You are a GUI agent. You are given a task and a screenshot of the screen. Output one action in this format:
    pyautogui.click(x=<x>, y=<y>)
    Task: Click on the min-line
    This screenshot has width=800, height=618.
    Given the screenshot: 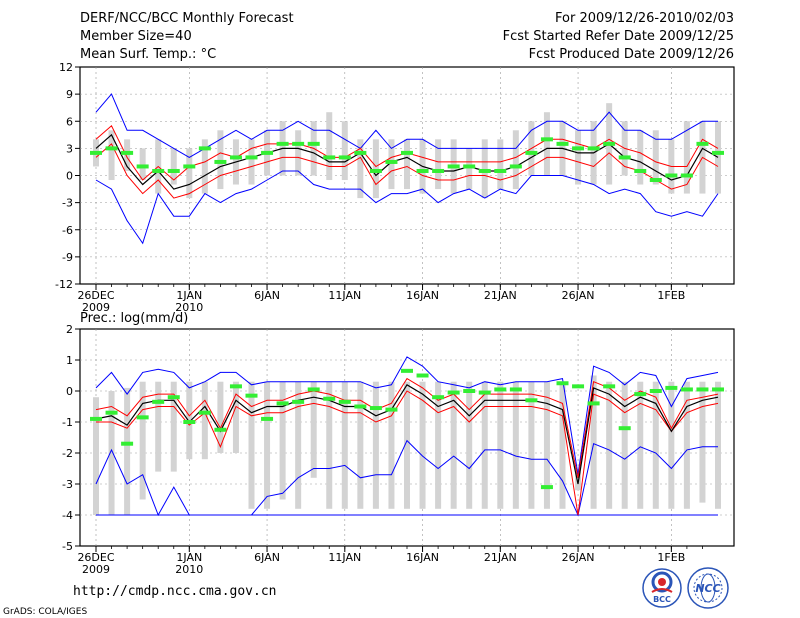 What is the action you would take?
    pyautogui.click(x=407, y=207)
    